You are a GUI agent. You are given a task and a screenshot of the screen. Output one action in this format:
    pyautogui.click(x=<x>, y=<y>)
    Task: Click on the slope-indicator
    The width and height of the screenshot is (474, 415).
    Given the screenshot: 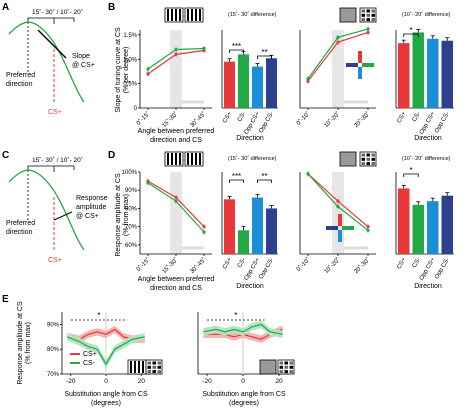 What is the action you would take?
    pyautogui.click(x=52, y=44)
    